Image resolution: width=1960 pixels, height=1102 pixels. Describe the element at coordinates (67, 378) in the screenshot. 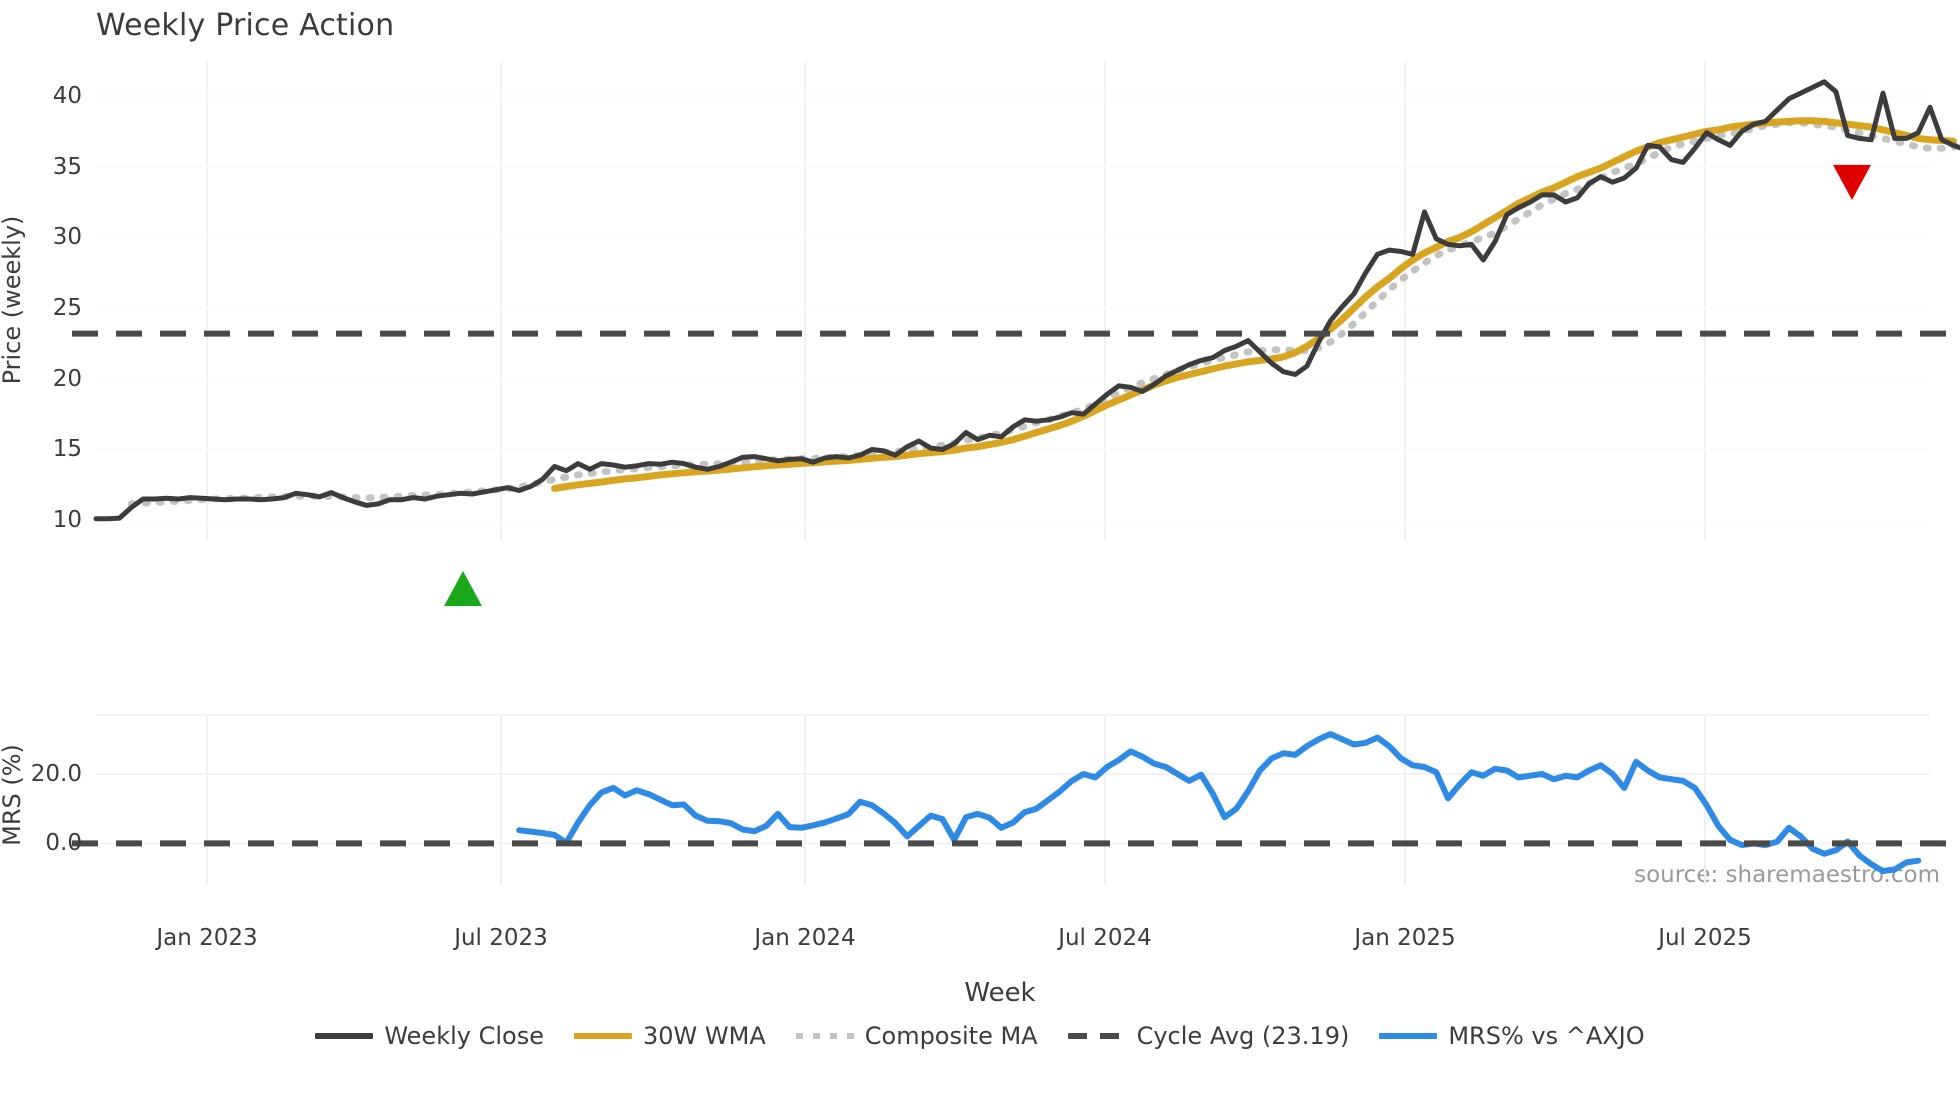

I see `price-y-tick-4: 20` at that location.